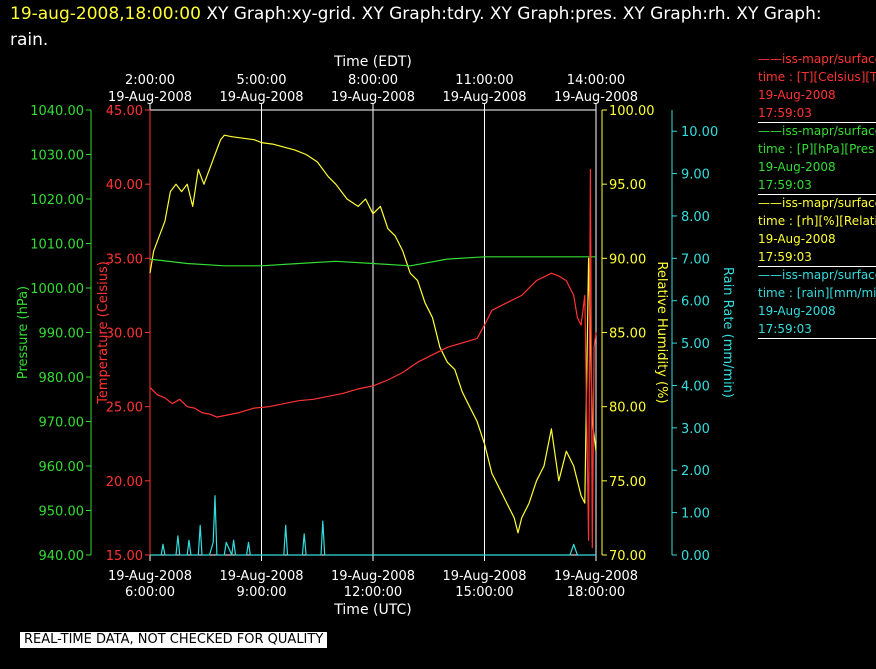 The height and width of the screenshot is (669, 876). What do you see at coordinates (627, 334) in the screenshot?
I see `rh-axis-tick-label: 85.00` at bounding box center [627, 334].